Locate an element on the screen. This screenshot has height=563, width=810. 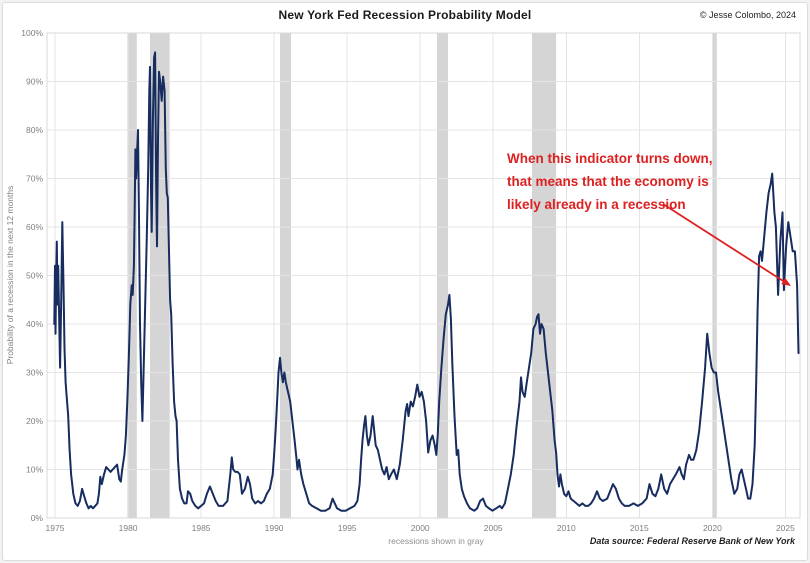
y-tick-label: 30% is located at coordinates (34, 373).